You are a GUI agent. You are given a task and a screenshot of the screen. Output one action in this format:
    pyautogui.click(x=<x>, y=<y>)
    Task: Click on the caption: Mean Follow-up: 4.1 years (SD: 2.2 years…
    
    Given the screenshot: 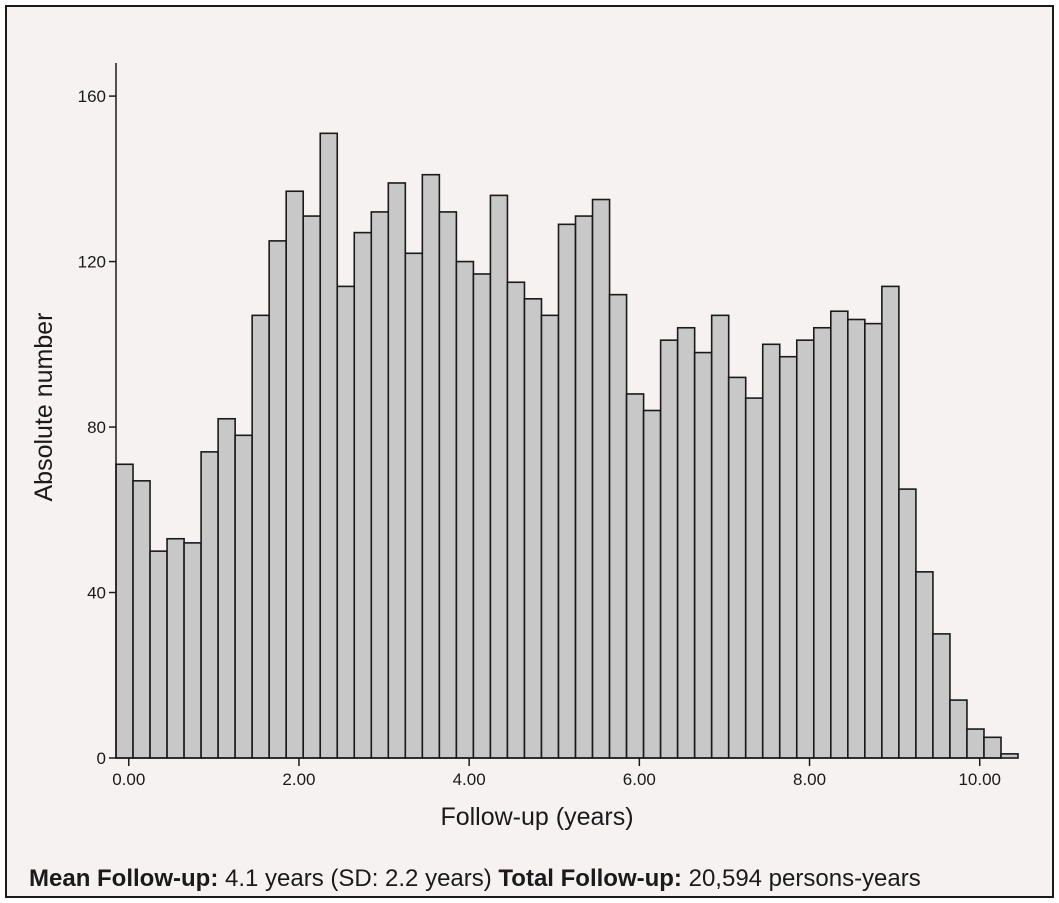 What is the action you would take?
    pyautogui.click(x=475, y=879)
    